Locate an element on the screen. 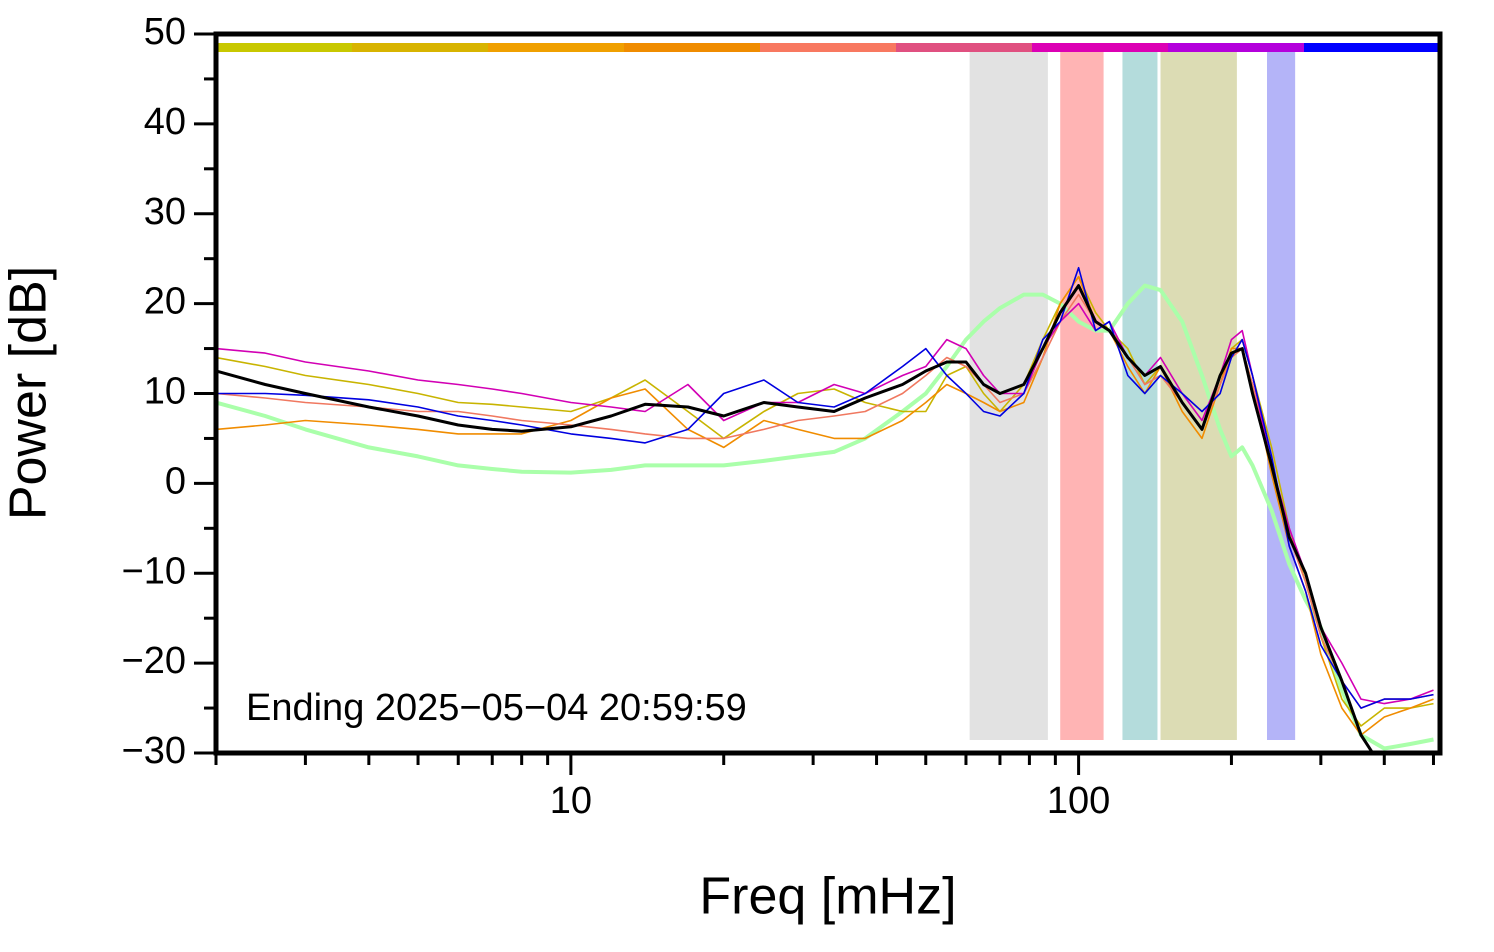 The image size is (1494, 952). y-tick-label: −10 is located at coordinates (154, 571).